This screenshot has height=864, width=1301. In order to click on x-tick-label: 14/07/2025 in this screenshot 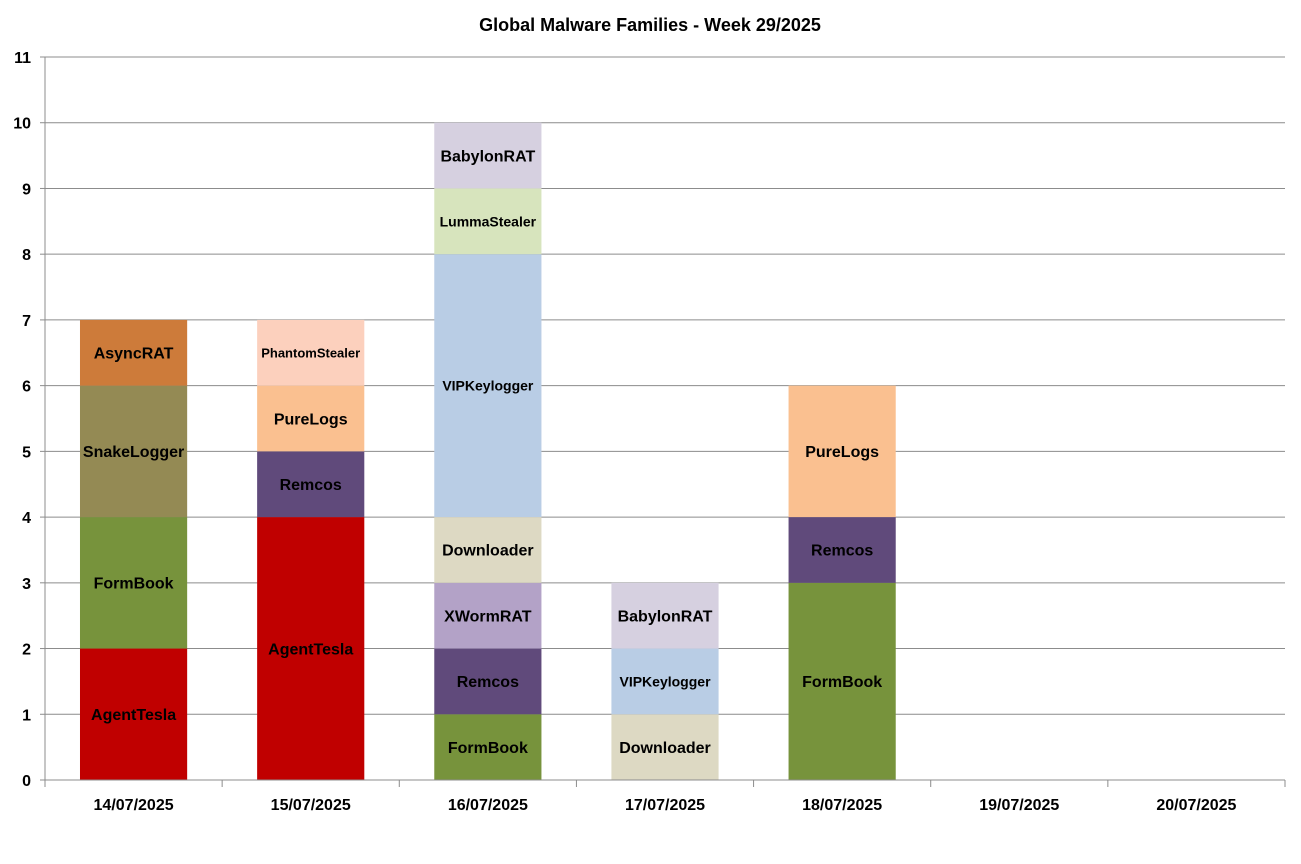, I will do `click(134, 805)`.